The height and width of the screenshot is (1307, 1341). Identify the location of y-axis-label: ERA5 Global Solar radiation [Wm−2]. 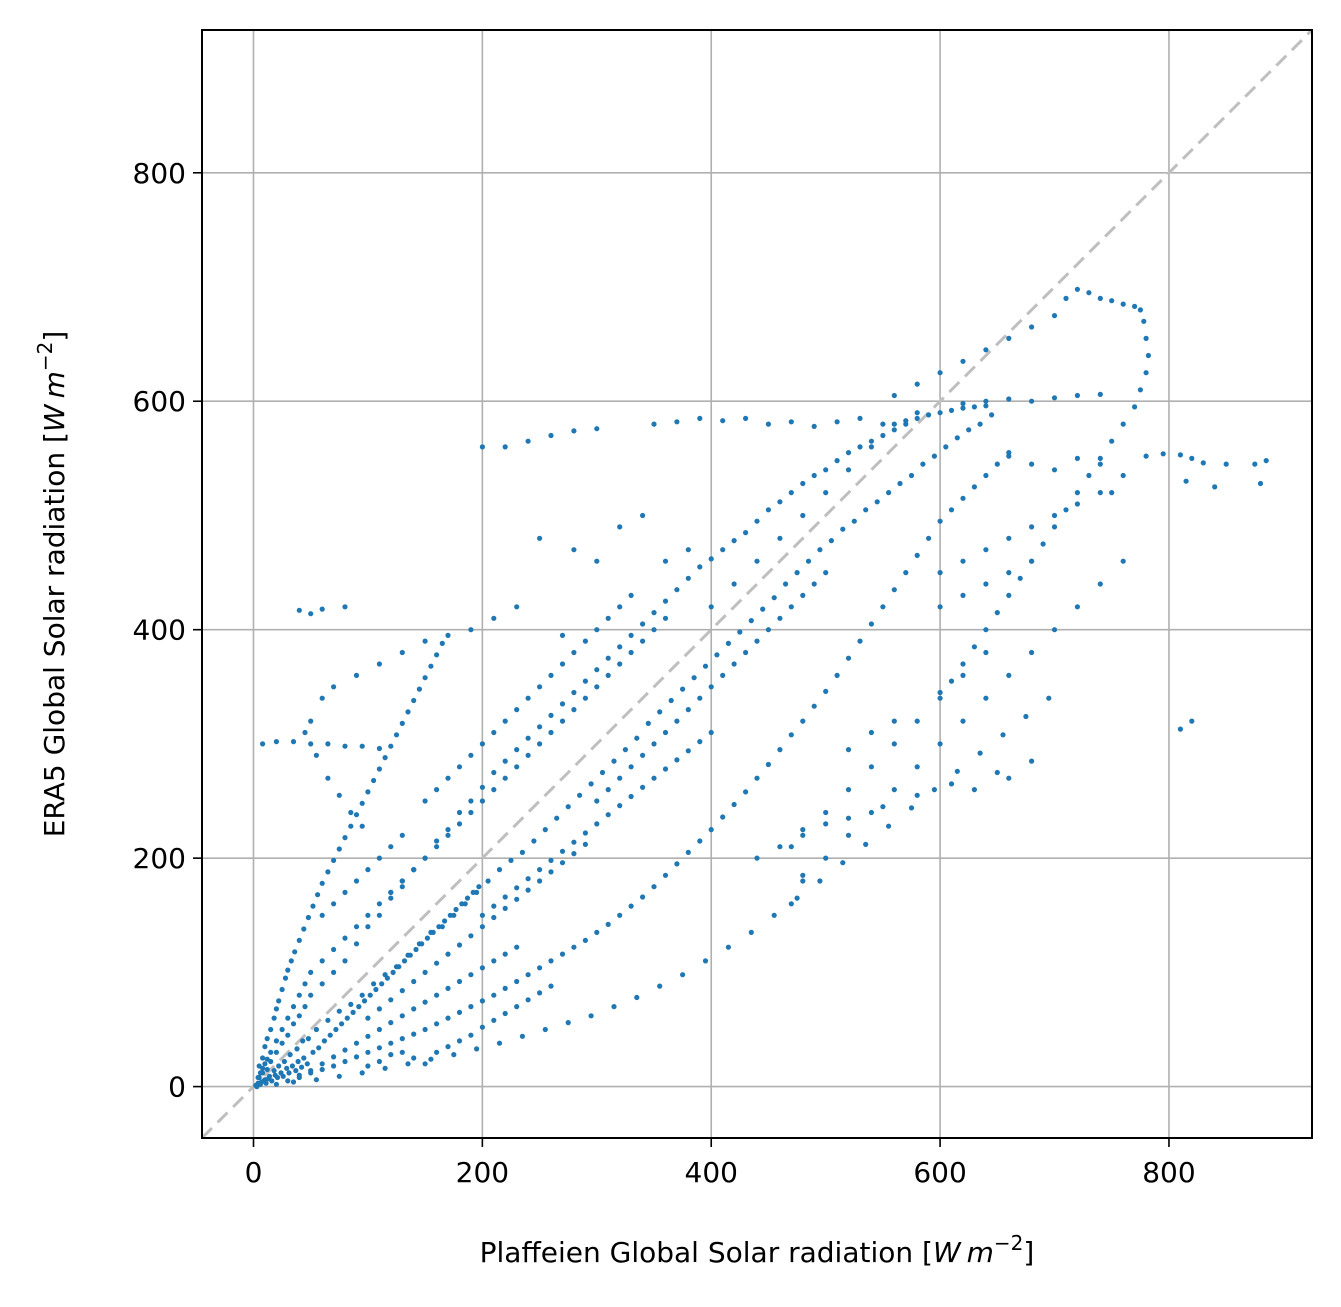
(52, 584).